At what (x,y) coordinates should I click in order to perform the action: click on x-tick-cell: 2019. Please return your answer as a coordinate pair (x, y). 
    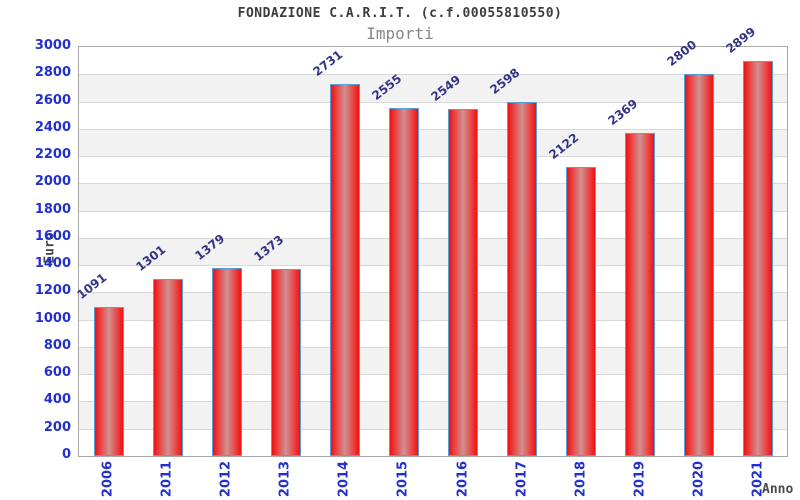
    Looking at the image, I should click on (640, 478).